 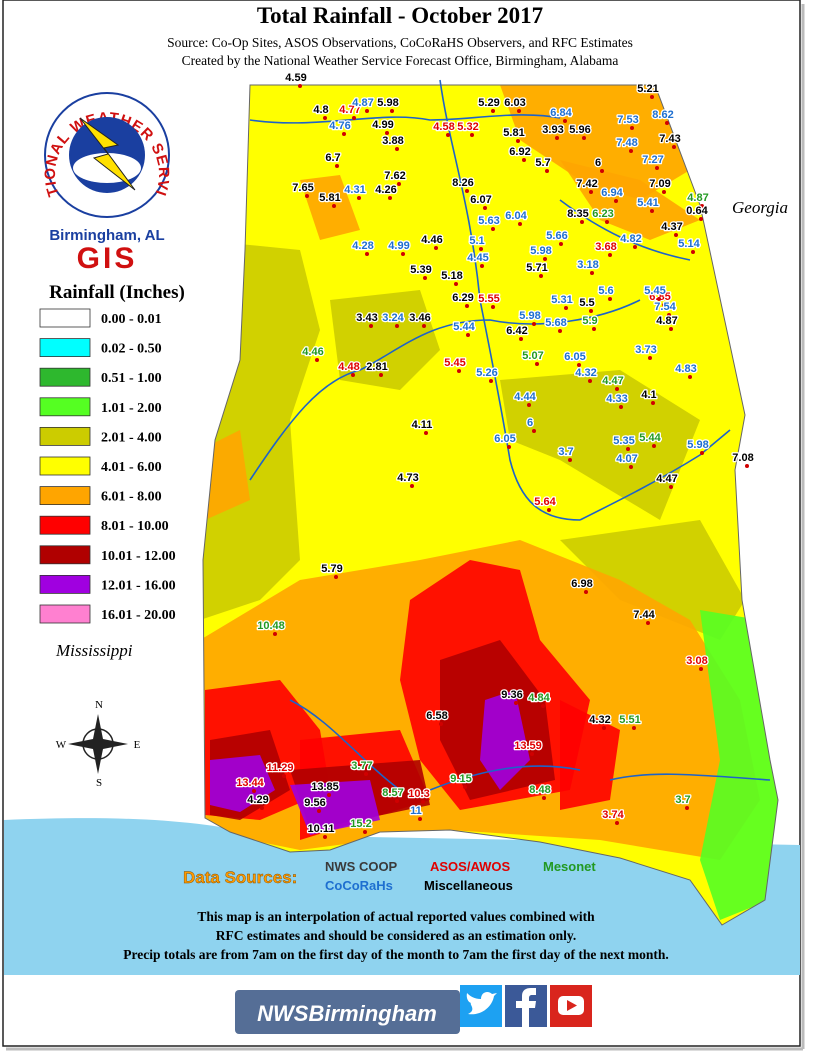 What do you see at coordinates (623, 441) in the screenshot?
I see `station-value: 5.35` at bounding box center [623, 441].